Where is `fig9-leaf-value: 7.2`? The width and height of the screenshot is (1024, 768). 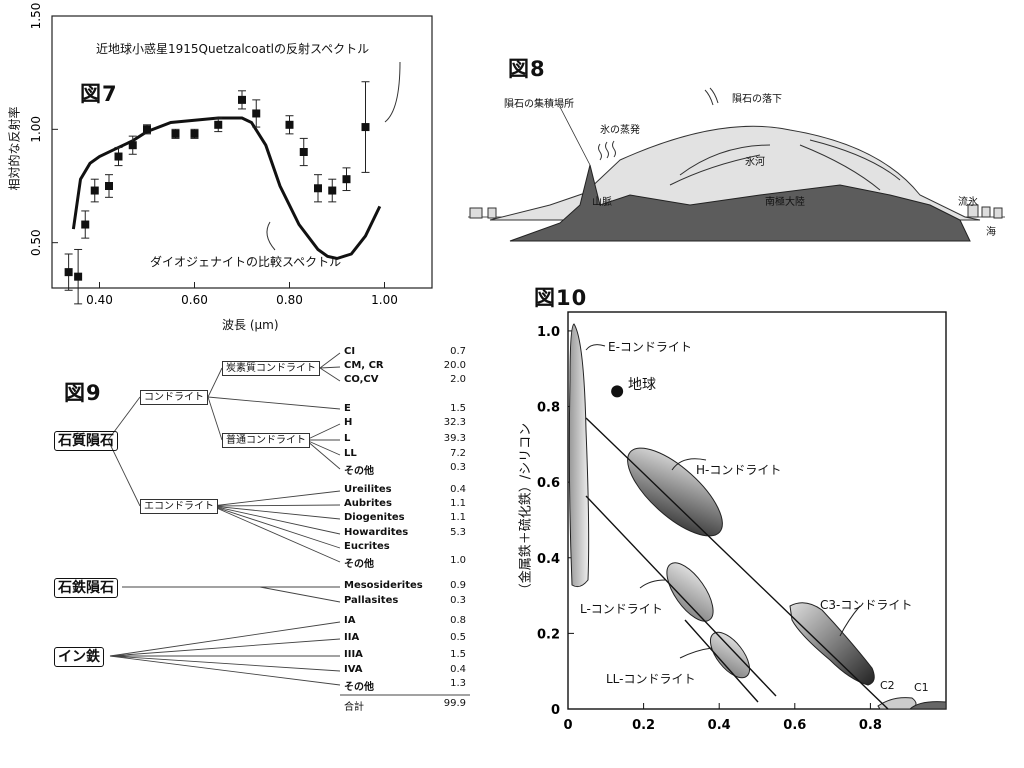
fig9-leaf-value: 7.2 is located at coordinates (458, 453).